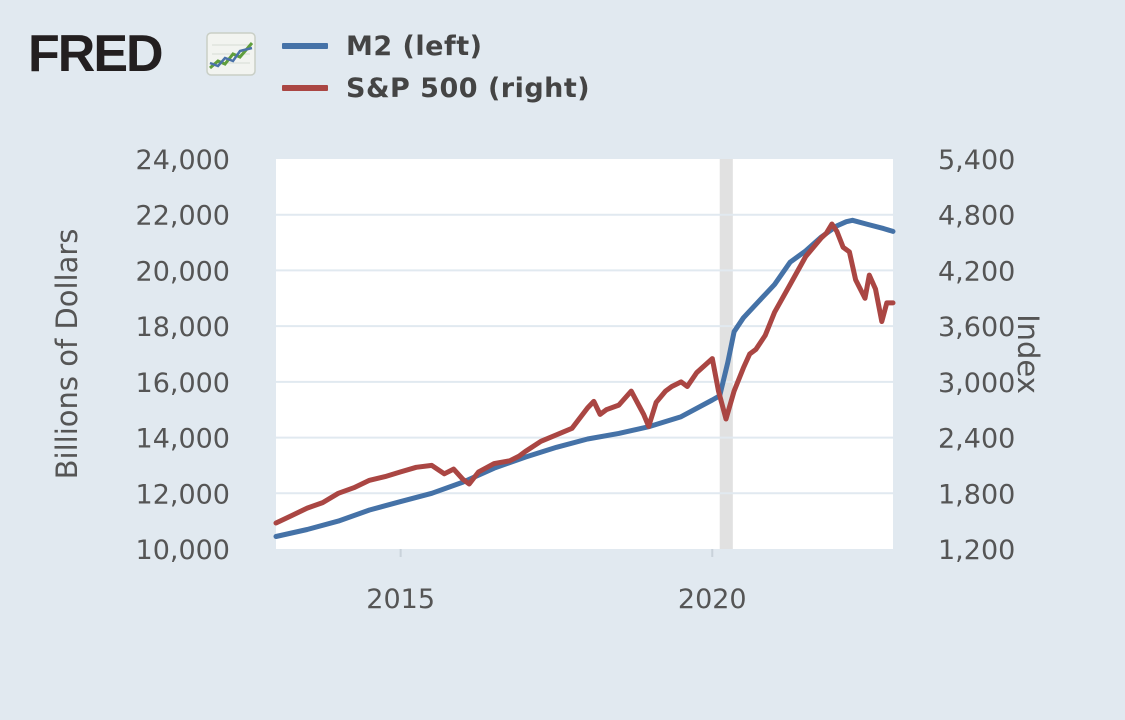  Describe the element at coordinates (976, 160) in the screenshot. I see `y-right-tick-label: 5,400` at that location.